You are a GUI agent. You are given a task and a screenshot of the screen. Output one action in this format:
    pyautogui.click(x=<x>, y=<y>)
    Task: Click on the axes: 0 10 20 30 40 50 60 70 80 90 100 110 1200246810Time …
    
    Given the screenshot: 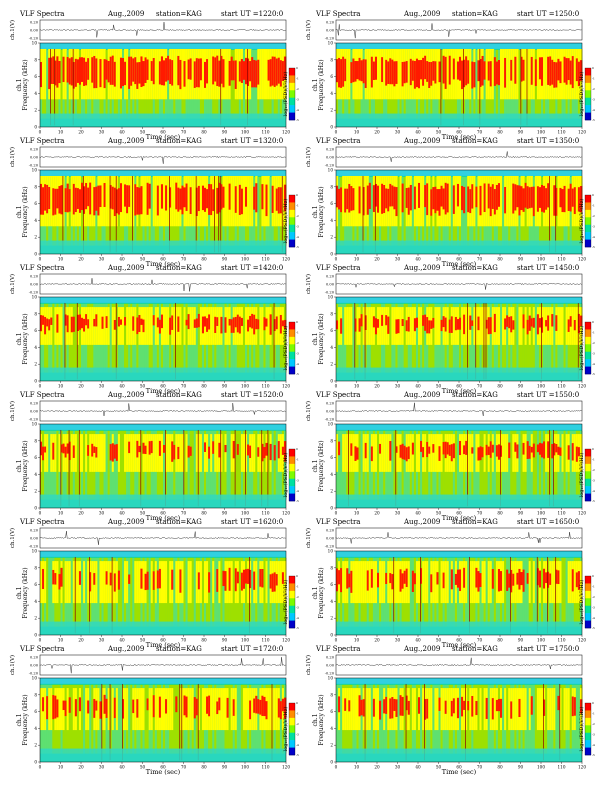 What is the action you would take?
    pyautogui.click(x=153, y=599)
    